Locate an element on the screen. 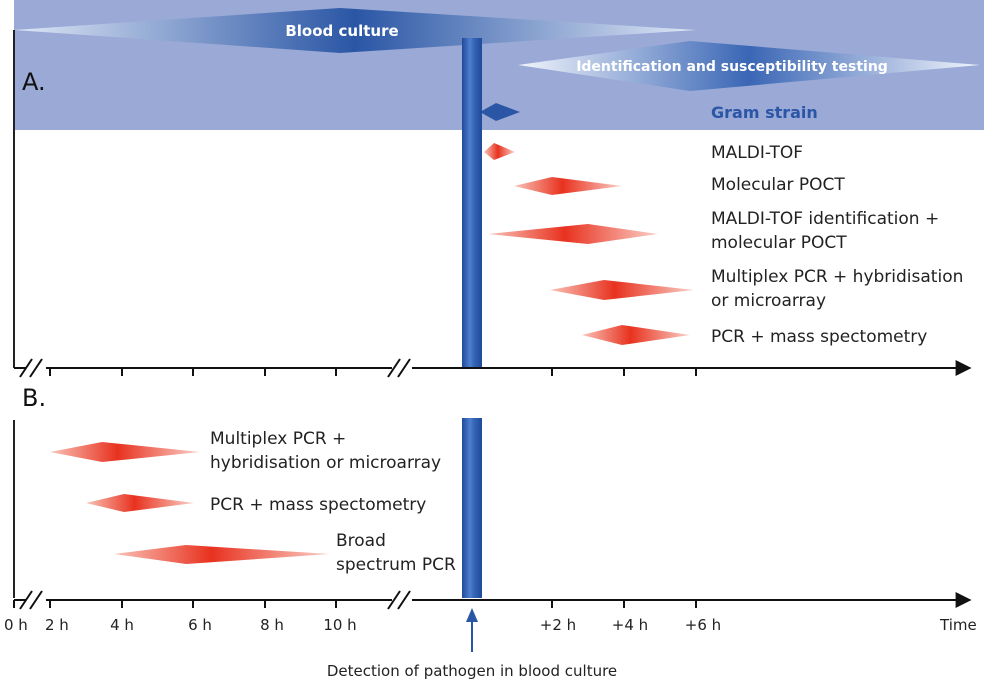 The height and width of the screenshot is (684, 984). gram-strain-diamond is located at coordinates (500, 112).